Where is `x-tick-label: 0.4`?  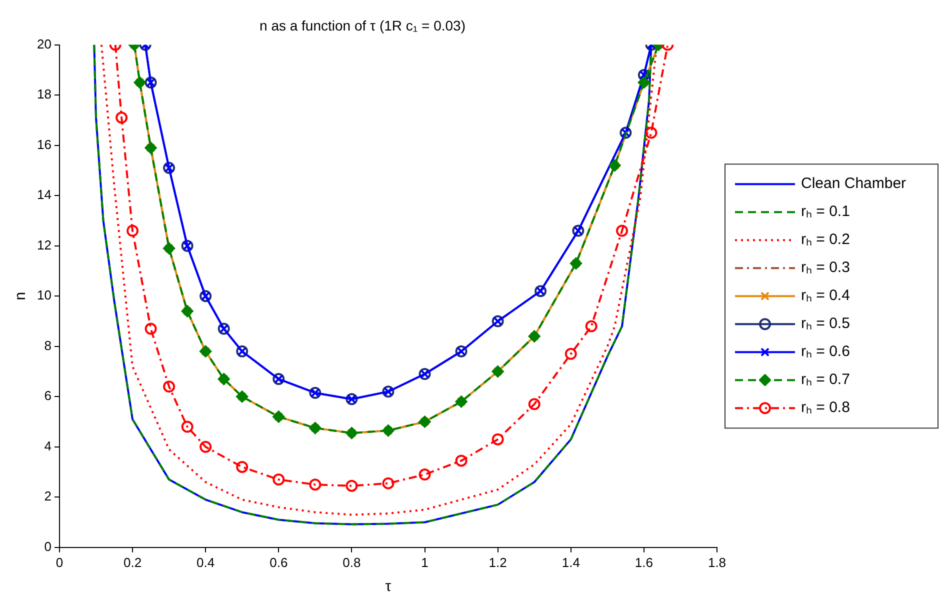 x-tick-label: 0.4 is located at coordinates (205, 562).